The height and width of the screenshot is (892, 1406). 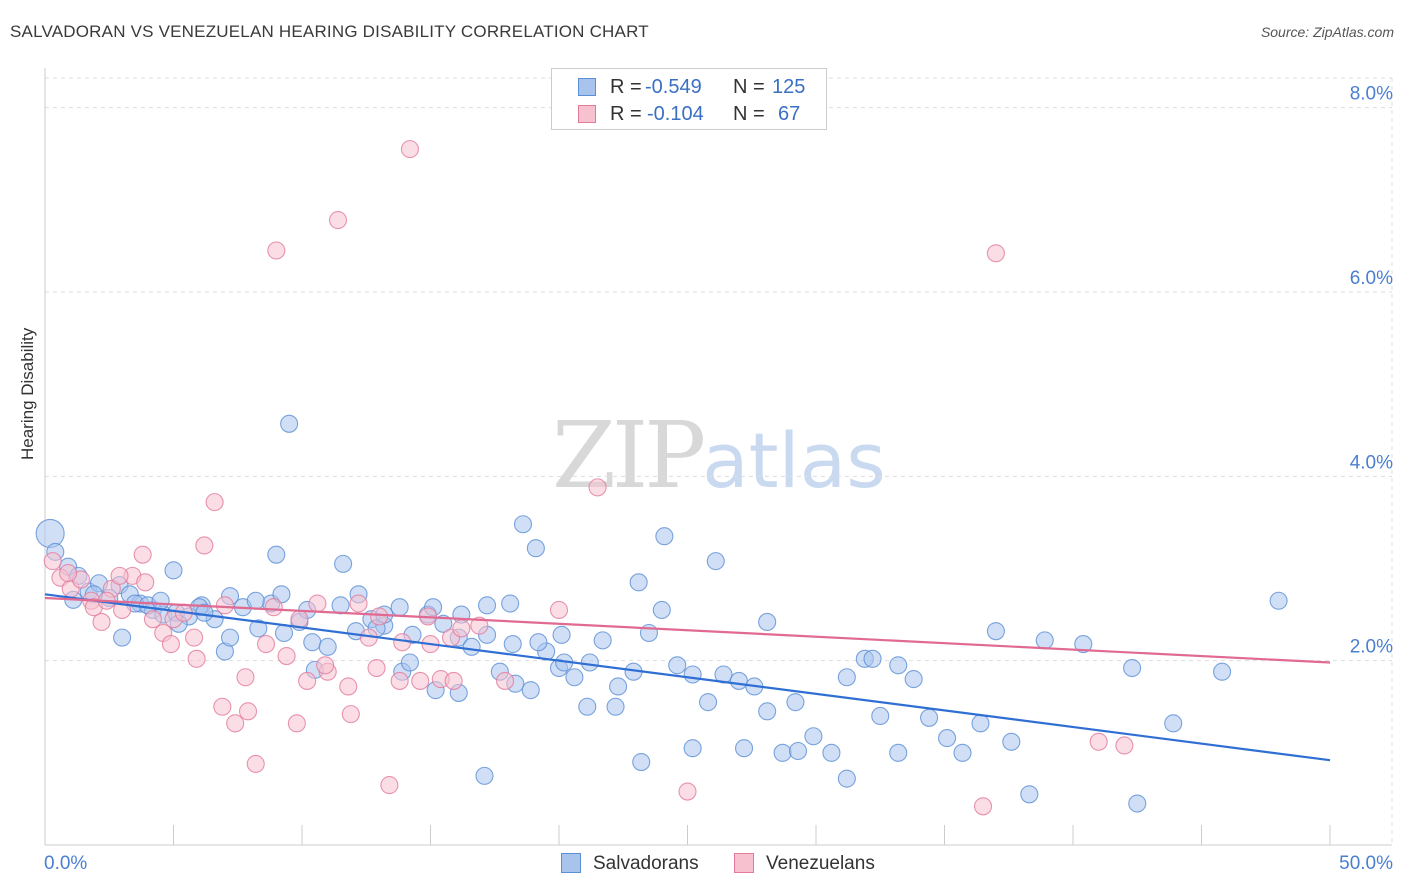 I want to click on x-tick-label-max: 50.0%, so click(x=1366, y=863).